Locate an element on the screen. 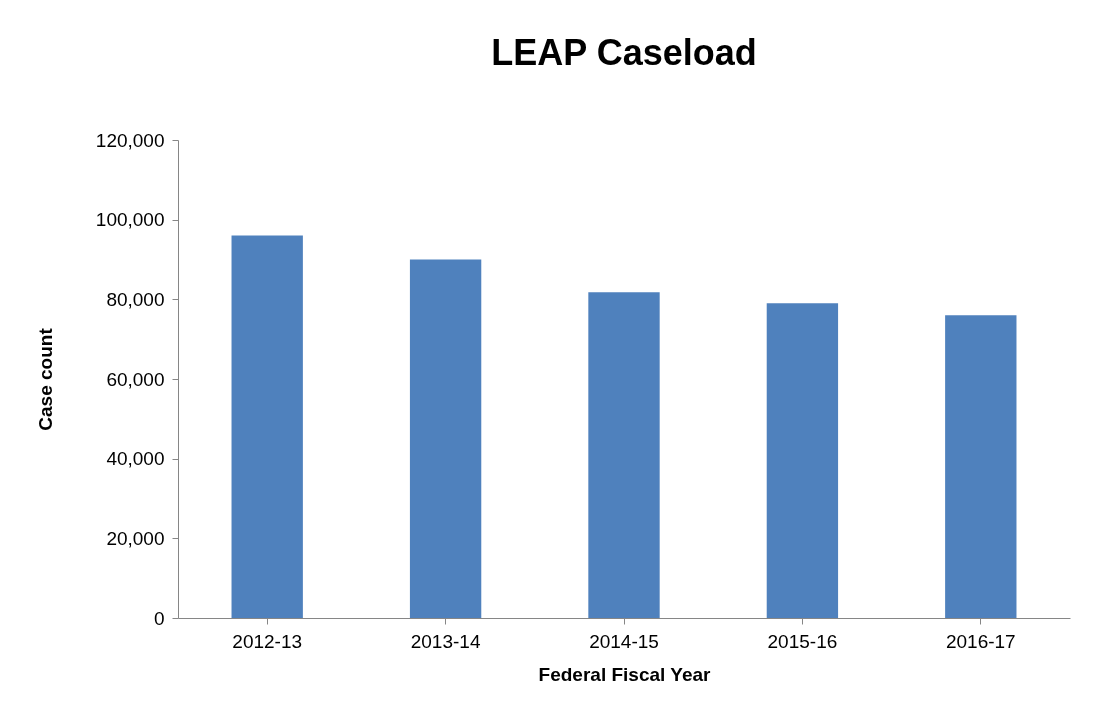  y-tick-label: 0 is located at coordinates (159, 618).